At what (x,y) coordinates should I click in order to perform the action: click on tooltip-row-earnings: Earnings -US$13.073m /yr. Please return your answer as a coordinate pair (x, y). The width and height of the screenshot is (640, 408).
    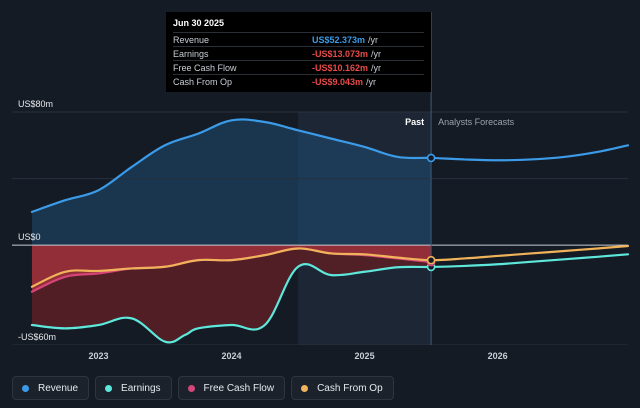
    Looking at the image, I should click on (298, 53).